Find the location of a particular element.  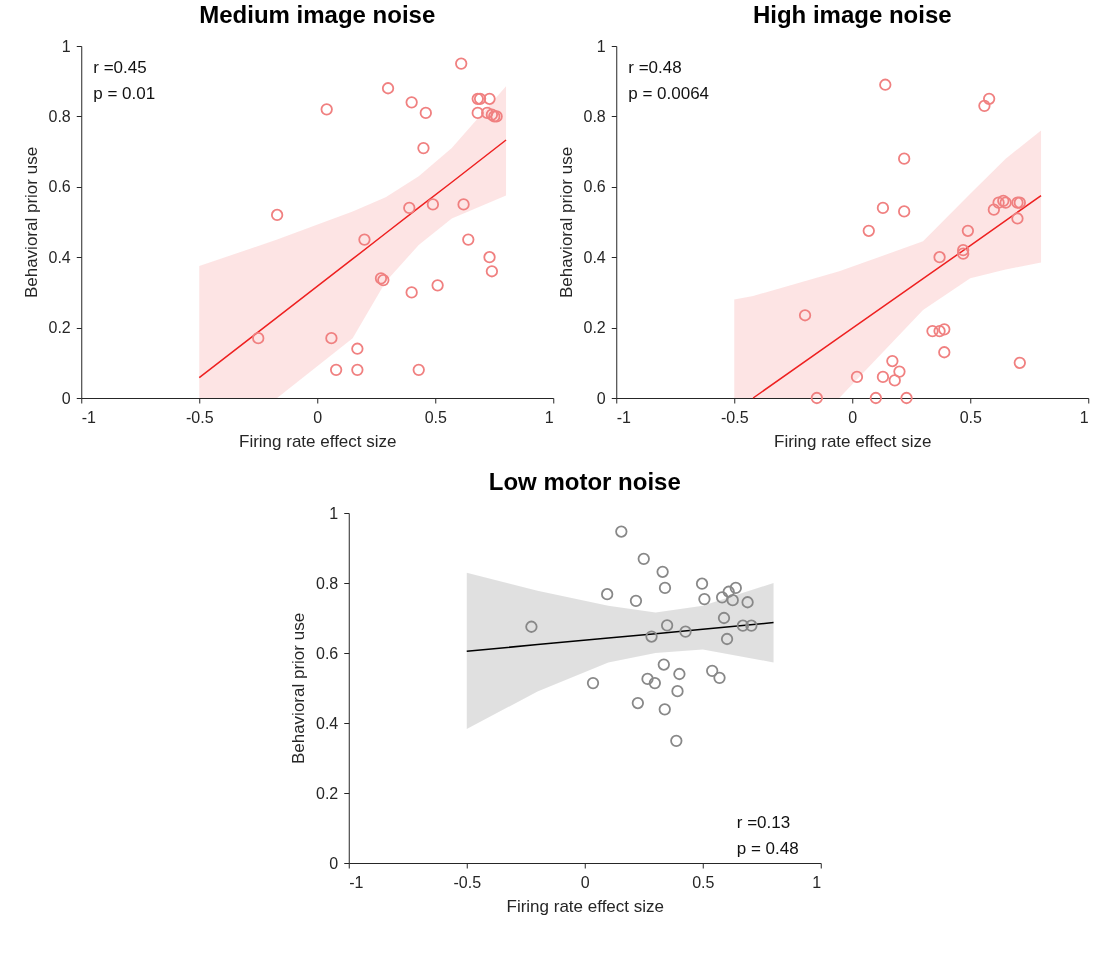

annotation: r =0.13 is located at coordinates (763, 822).